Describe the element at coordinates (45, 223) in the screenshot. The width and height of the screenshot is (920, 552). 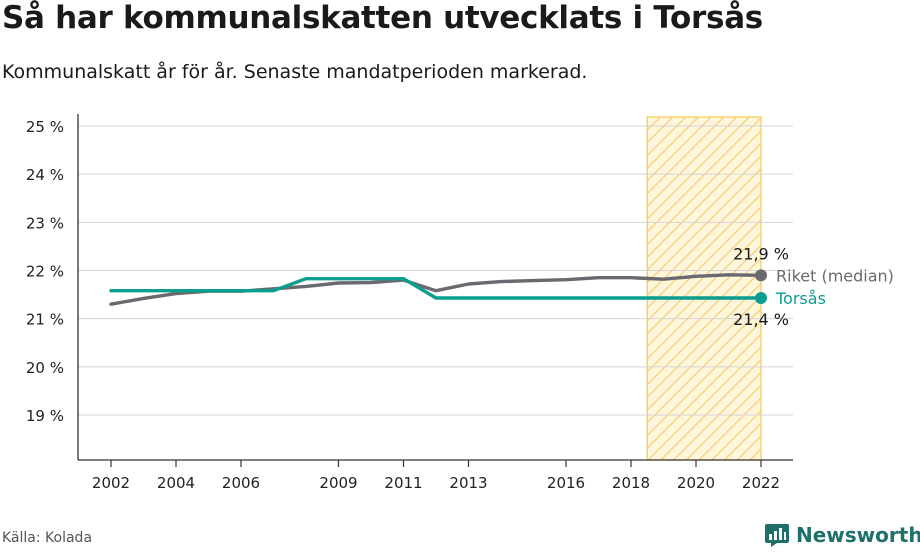
I see `y-tick-label: 23 %` at that location.